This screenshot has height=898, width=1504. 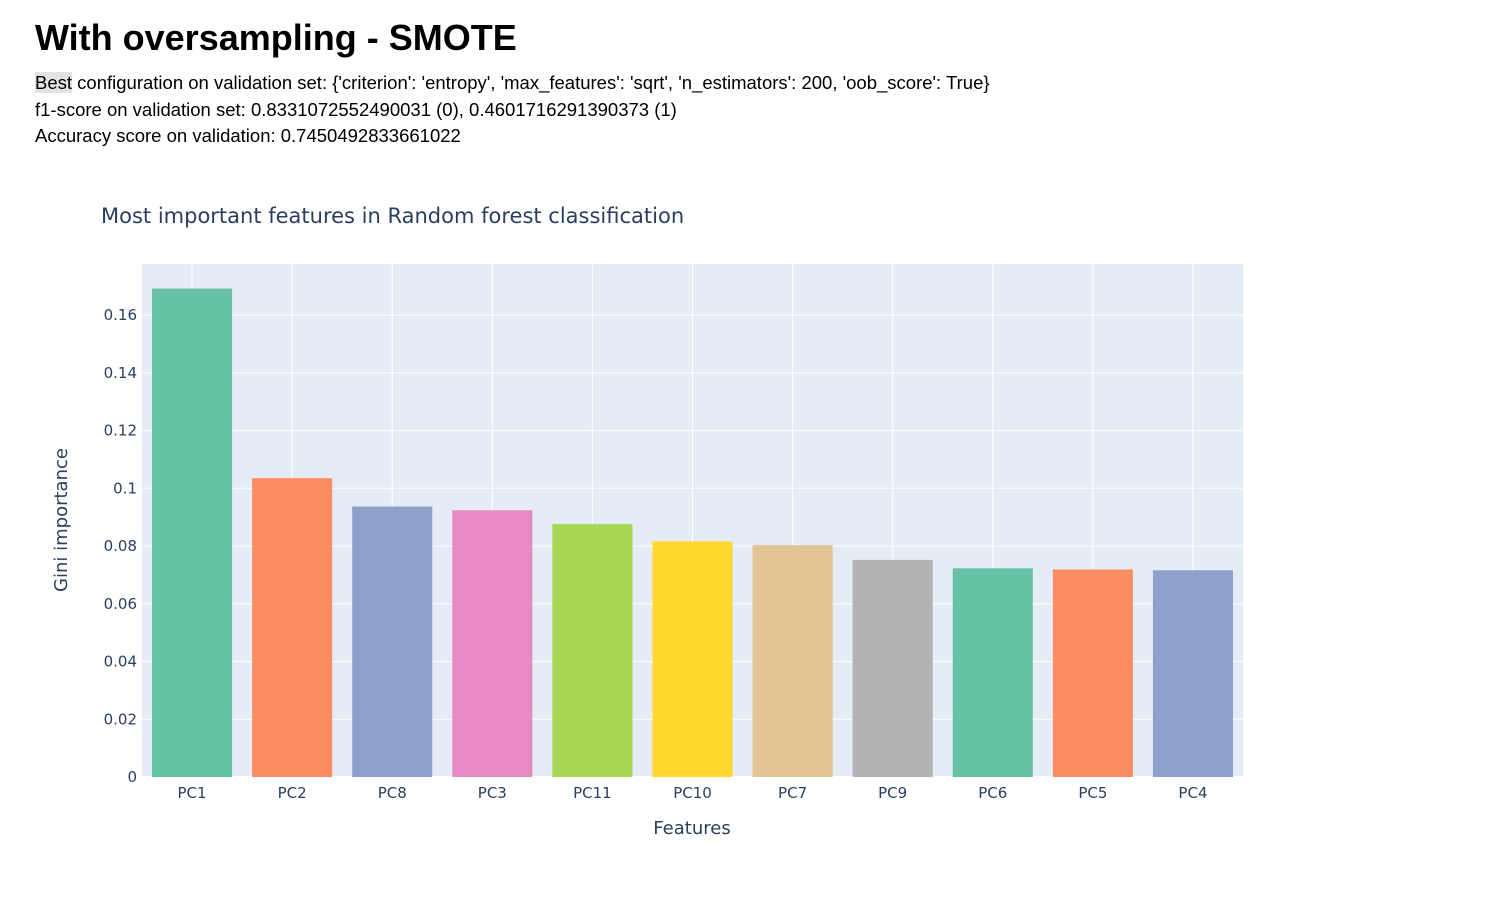 What do you see at coordinates (1192, 793) in the screenshot?
I see `x-tick-label-pc4: PC4` at bounding box center [1192, 793].